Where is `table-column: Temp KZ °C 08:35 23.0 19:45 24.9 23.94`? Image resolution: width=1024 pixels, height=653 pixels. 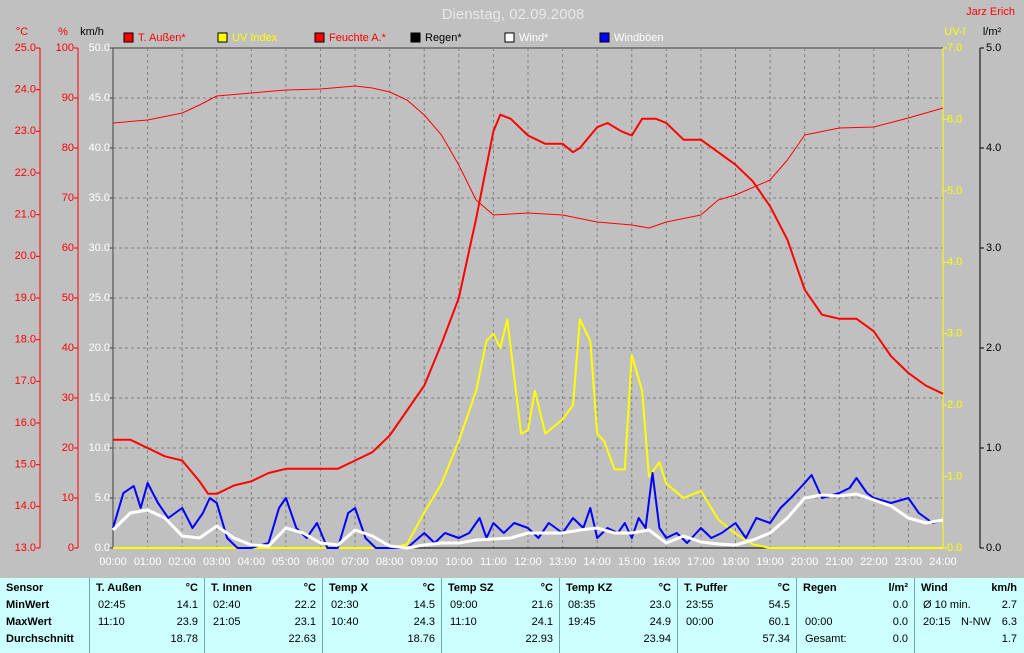
table-column: Temp KZ °C 08:35 23.0 19:45 24.9 23.94 is located at coordinates (619, 615).